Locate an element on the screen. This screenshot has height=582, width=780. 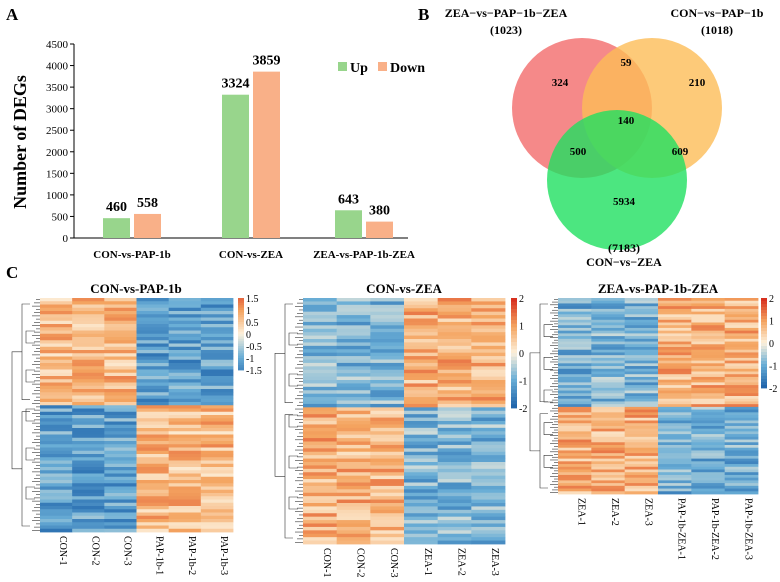
colorbar-tick-label: 1 is located at coordinates (248, 311).